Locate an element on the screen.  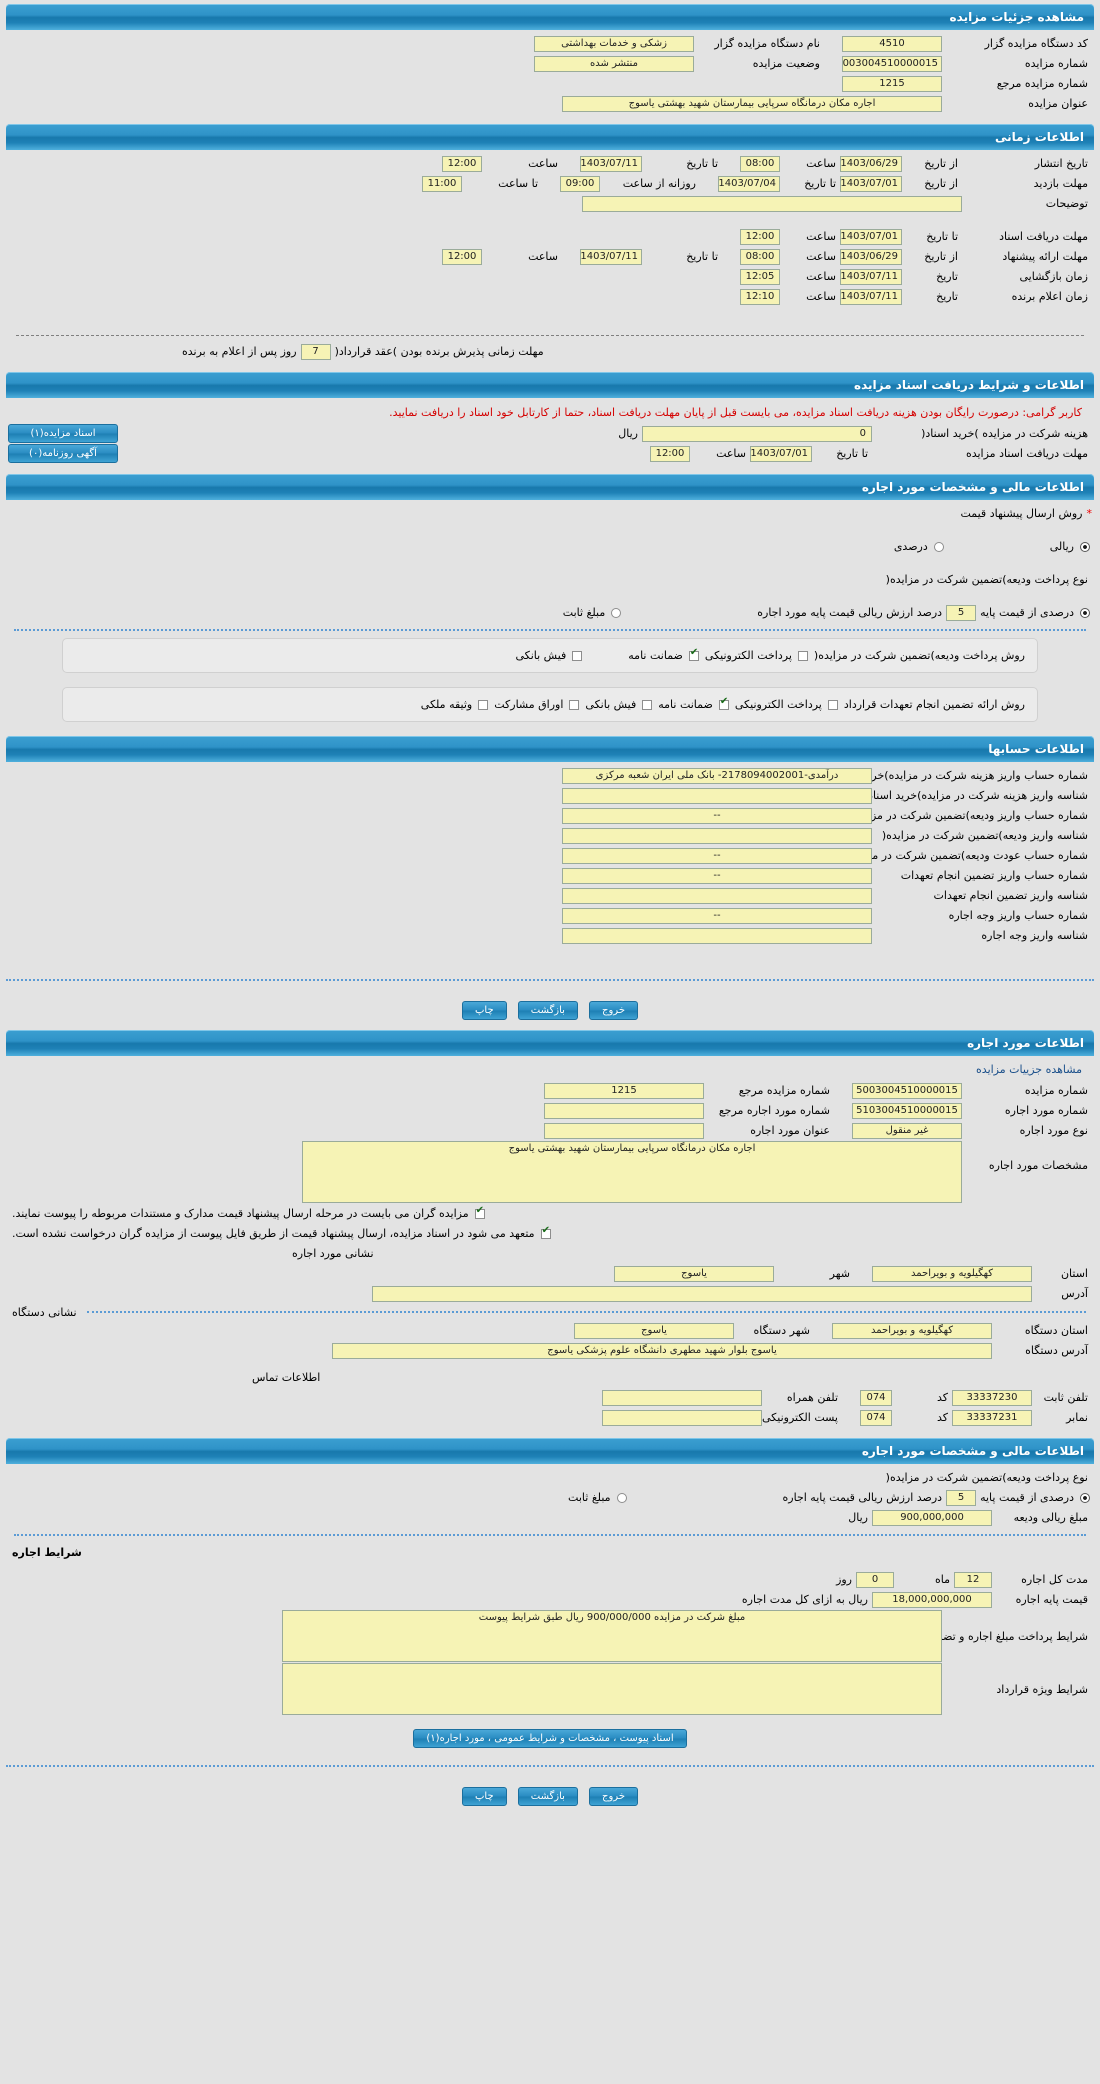
field-email is located at coordinates (682, 1417).